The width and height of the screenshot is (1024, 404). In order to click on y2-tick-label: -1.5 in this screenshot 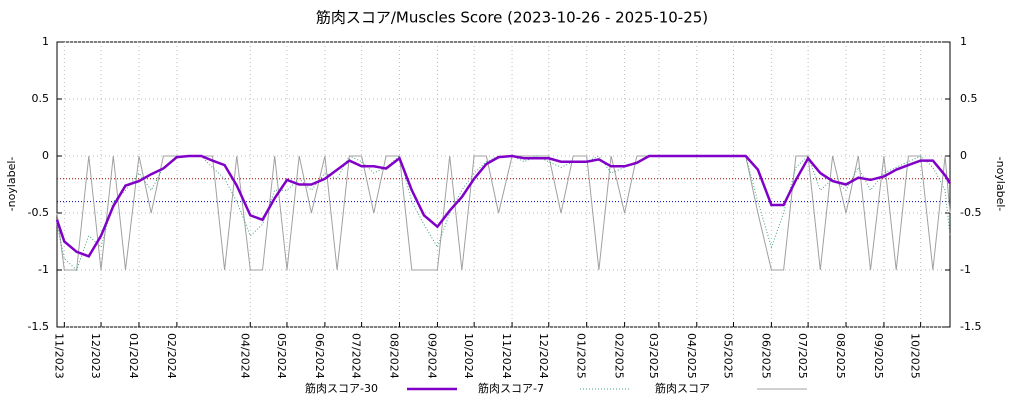, I will do `click(970, 326)`.